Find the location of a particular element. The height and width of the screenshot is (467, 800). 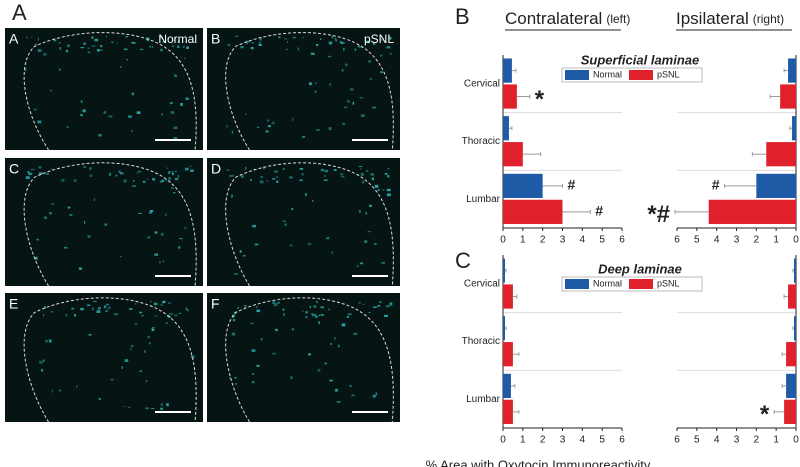

significance-marker: # is located at coordinates (572, 185).